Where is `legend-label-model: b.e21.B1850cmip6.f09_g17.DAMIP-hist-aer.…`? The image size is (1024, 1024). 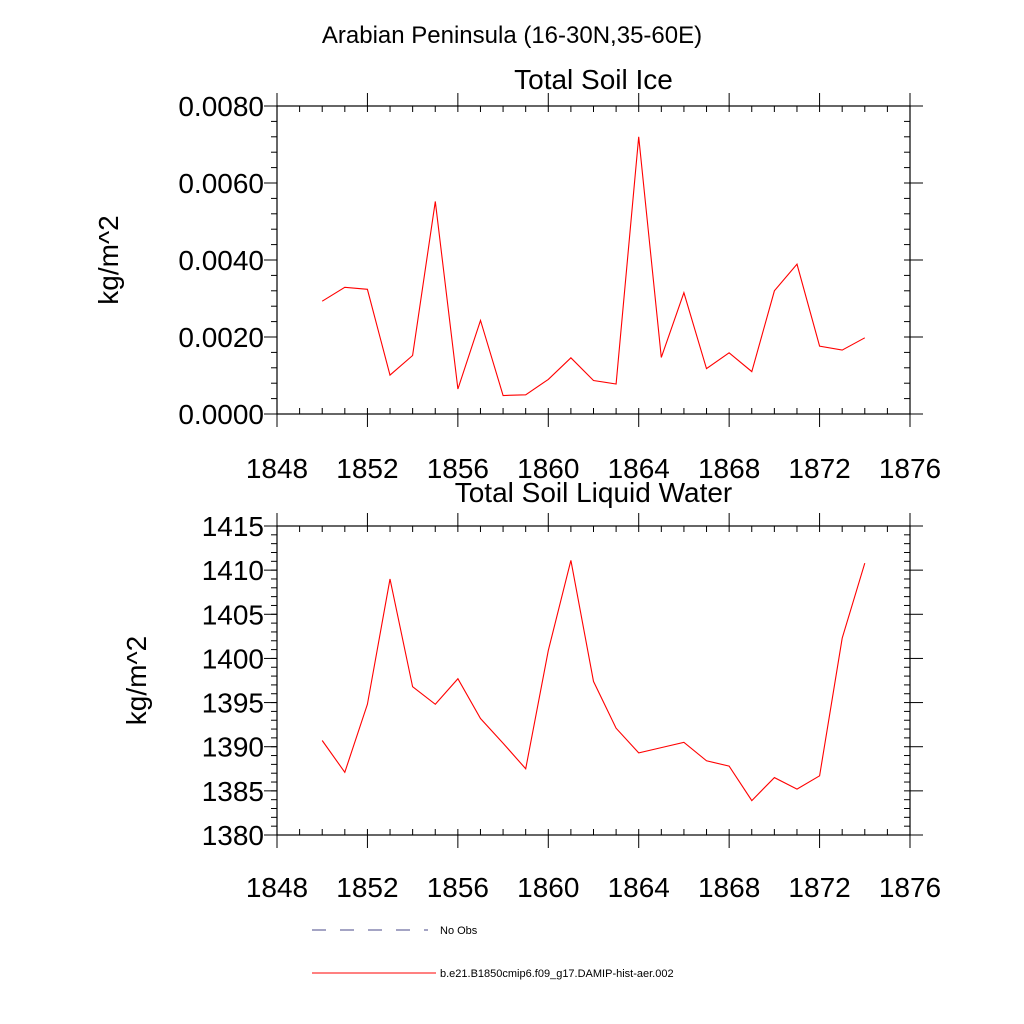
legend-label-model: b.e21.B1850cmip6.f09_g17.DAMIP-hist-aer.… is located at coordinates (557, 974).